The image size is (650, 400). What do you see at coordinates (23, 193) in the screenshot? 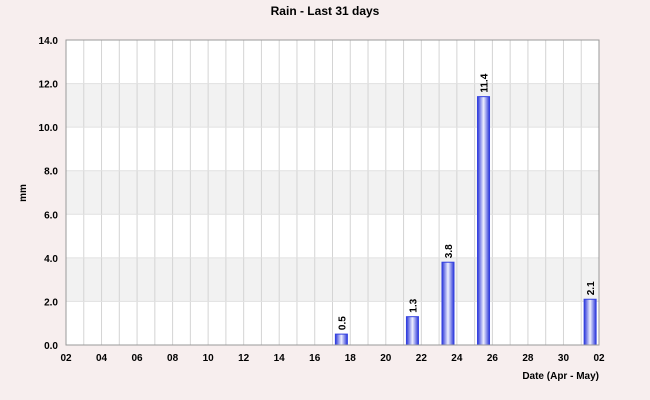
I see `y-axis-label: mm` at bounding box center [23, 193].